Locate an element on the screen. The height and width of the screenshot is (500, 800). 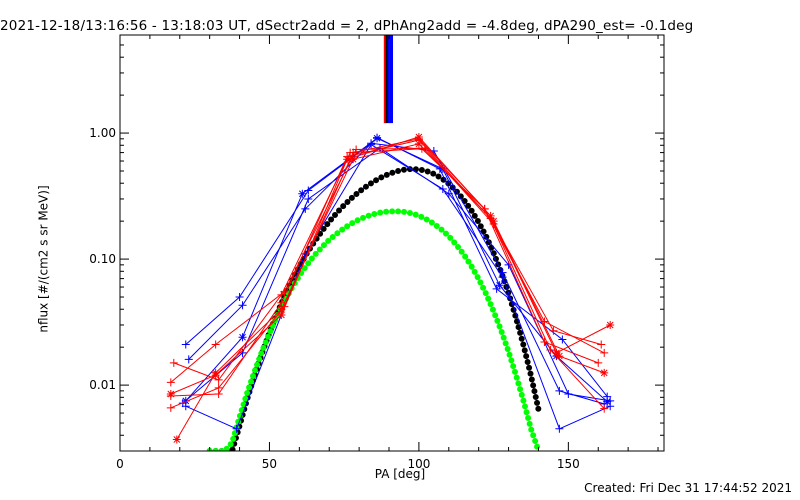
x-tick-label: 150 is located at coordinates (568, 464).